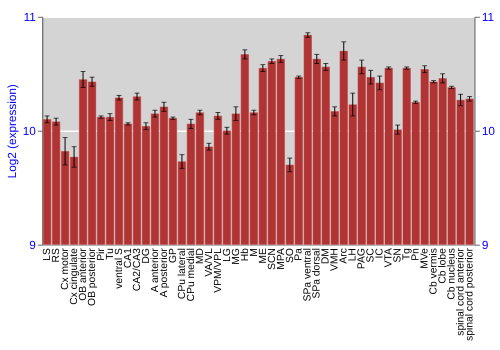 The width and height of the screenshot is (500, 350). I want to click on x-tick-label: SPa ventral, so click(308, 275).